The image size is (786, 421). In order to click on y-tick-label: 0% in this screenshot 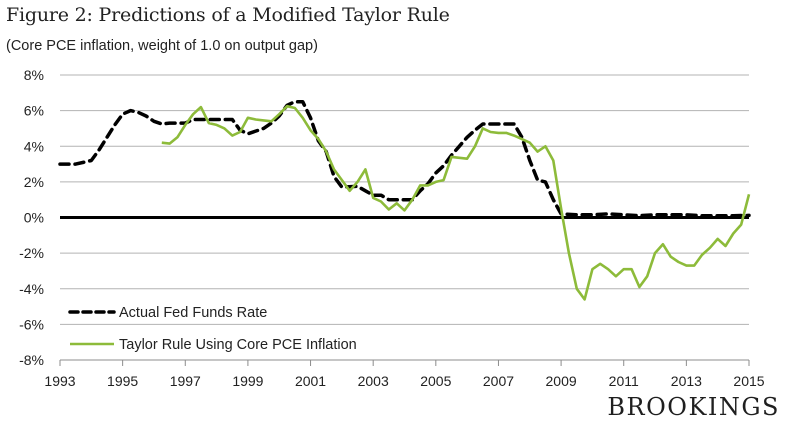, I will do `click(34, 218)`.